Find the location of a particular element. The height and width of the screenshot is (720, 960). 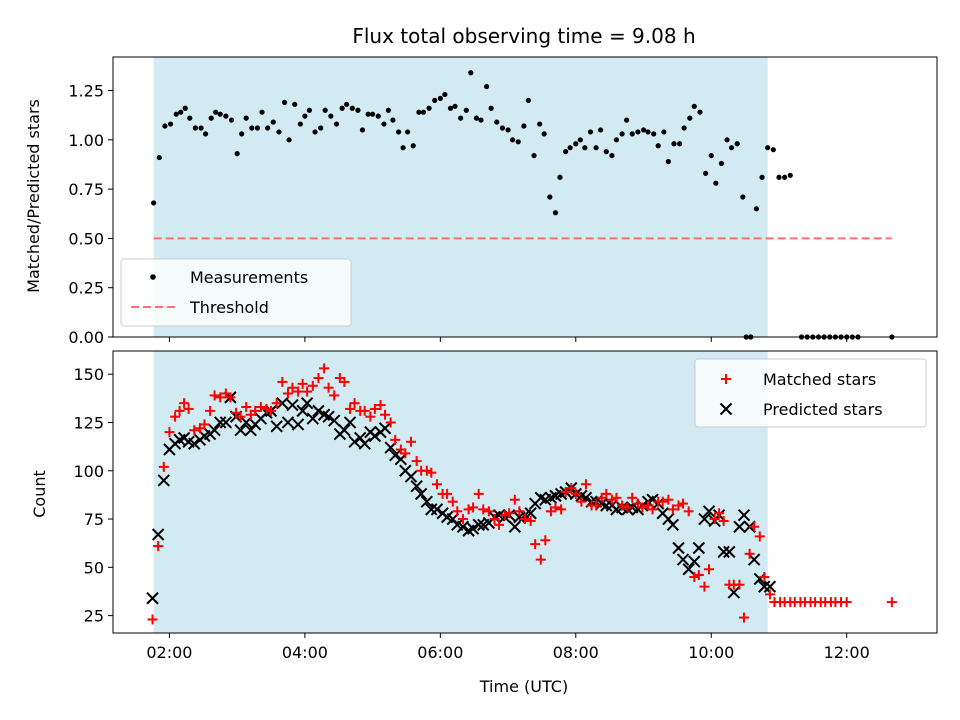

y-axis-ticks-top: 0.00 0.25 0.50 0.75 1.00 1.25 is located at coordinates (90, 214).